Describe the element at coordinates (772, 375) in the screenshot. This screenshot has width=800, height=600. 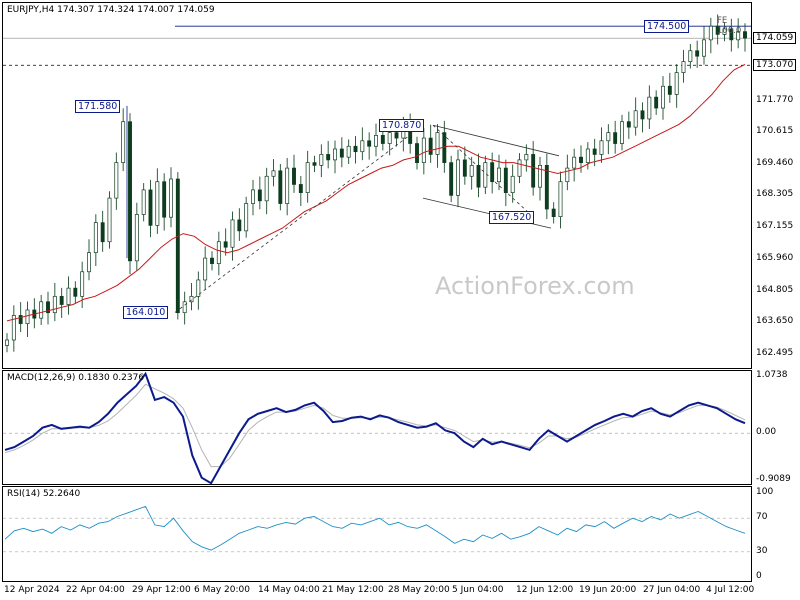
I see `macd-axis-tick: 1.0738` at that location.